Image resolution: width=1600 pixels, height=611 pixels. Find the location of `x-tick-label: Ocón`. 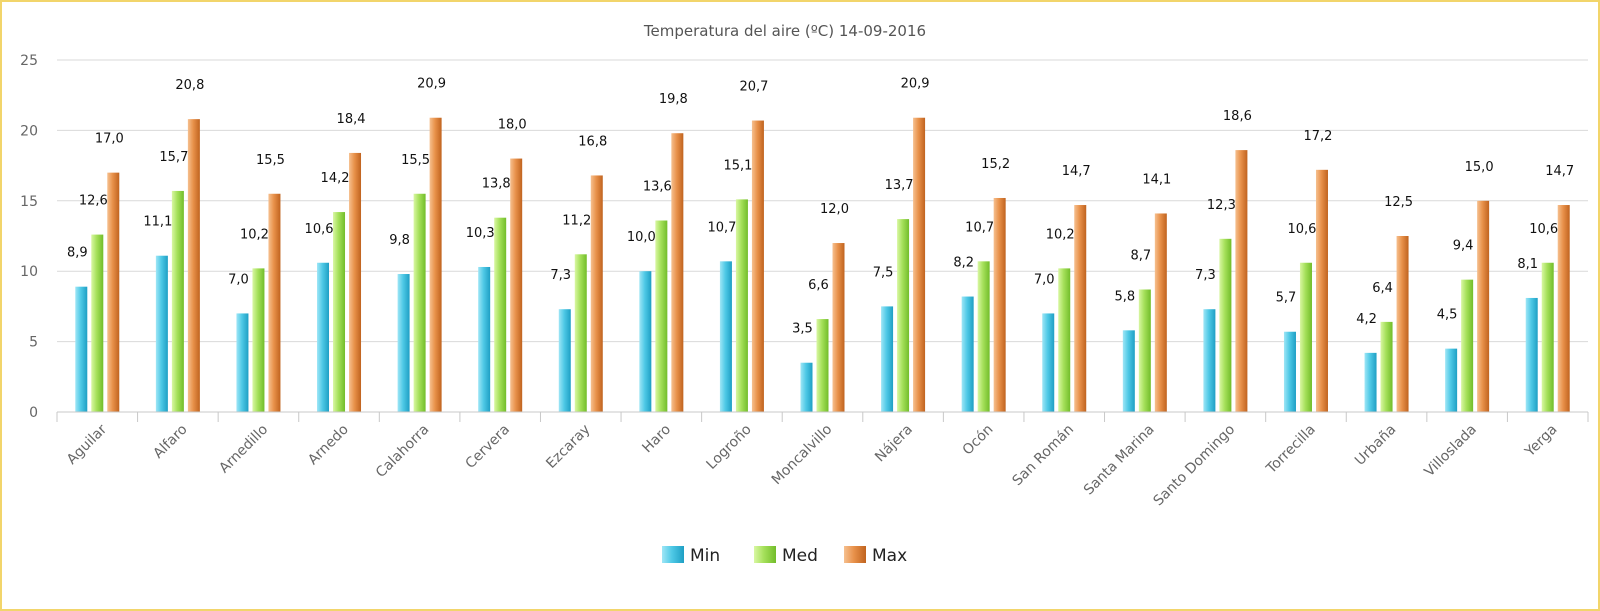

x-tick-label: Ocón is located at coordinates (978, 440).